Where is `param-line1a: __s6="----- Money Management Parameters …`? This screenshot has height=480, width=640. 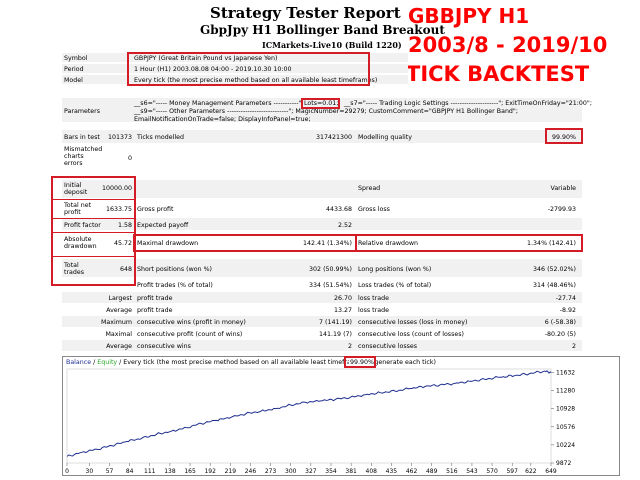 param-line1a: __s6="----- Money Management Parameters … is located at coordinates (219, 103).